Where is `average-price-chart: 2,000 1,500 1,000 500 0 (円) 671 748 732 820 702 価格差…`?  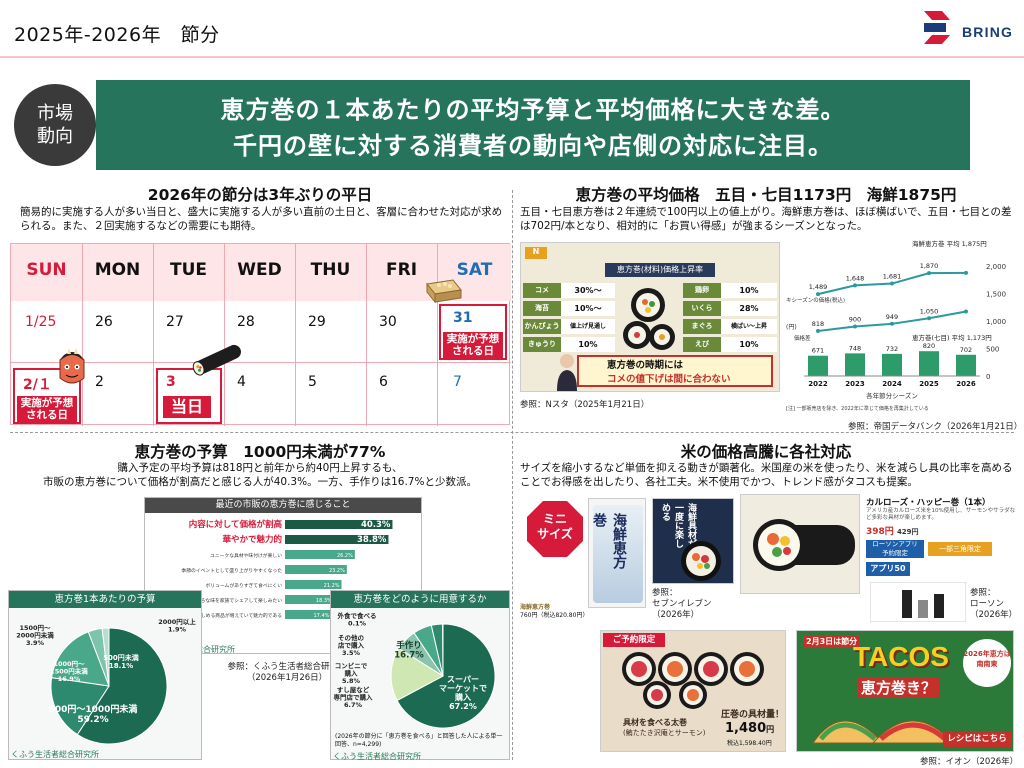
average-price-chart: 2,000 1,500 1,000 500 0 (円) 671 748 732 820 702 価格差… is located at coordinates (902, 326).